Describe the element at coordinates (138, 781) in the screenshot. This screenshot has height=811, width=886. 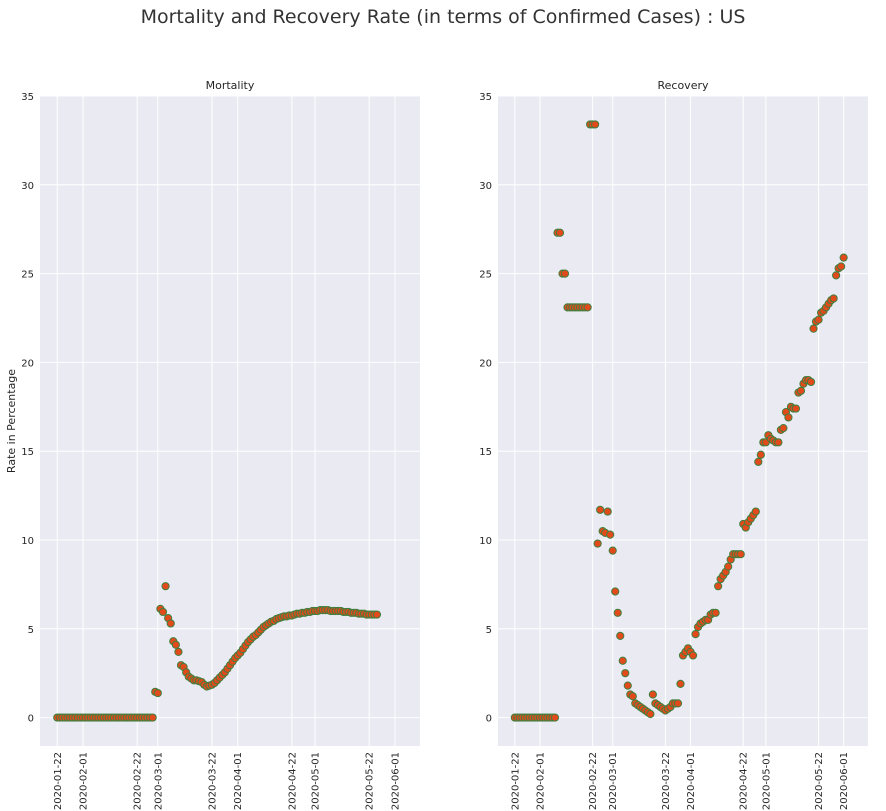
I see `mortality-x-tick-label: 2020-02-22` at that location.